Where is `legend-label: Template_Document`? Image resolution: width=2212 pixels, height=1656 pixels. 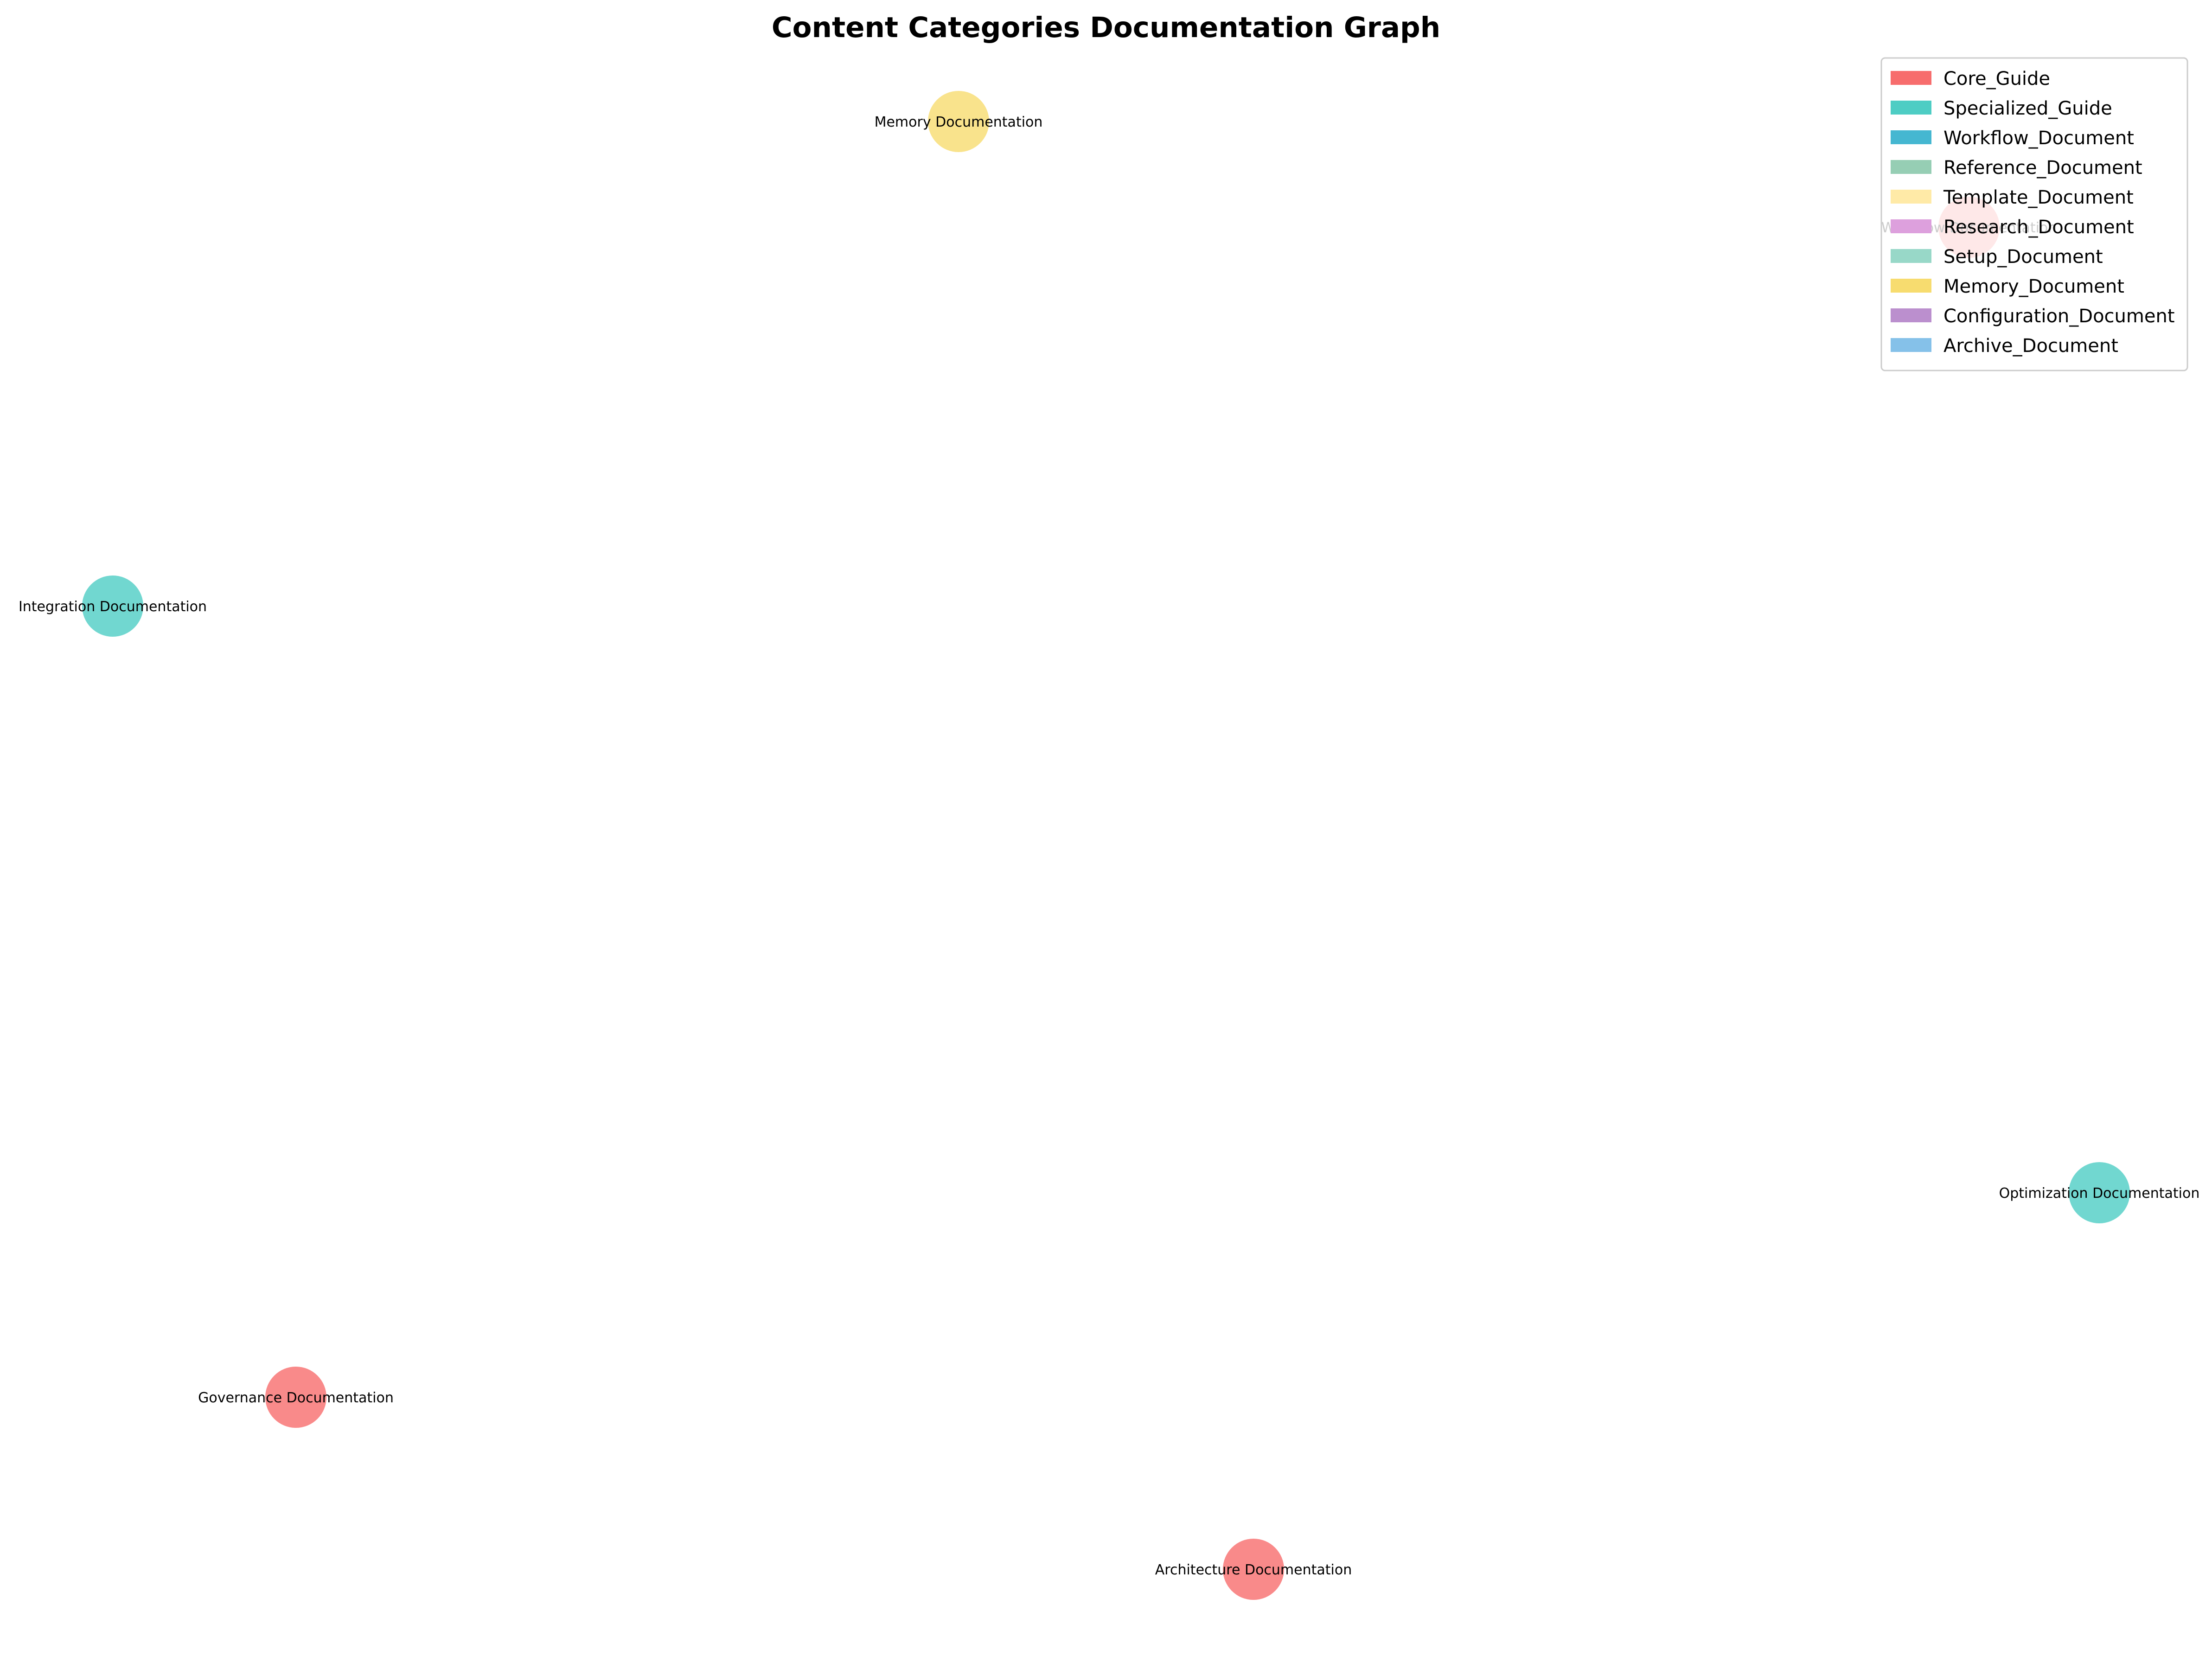
legend-label: Template_Document is located at coordinates (2039, 198).